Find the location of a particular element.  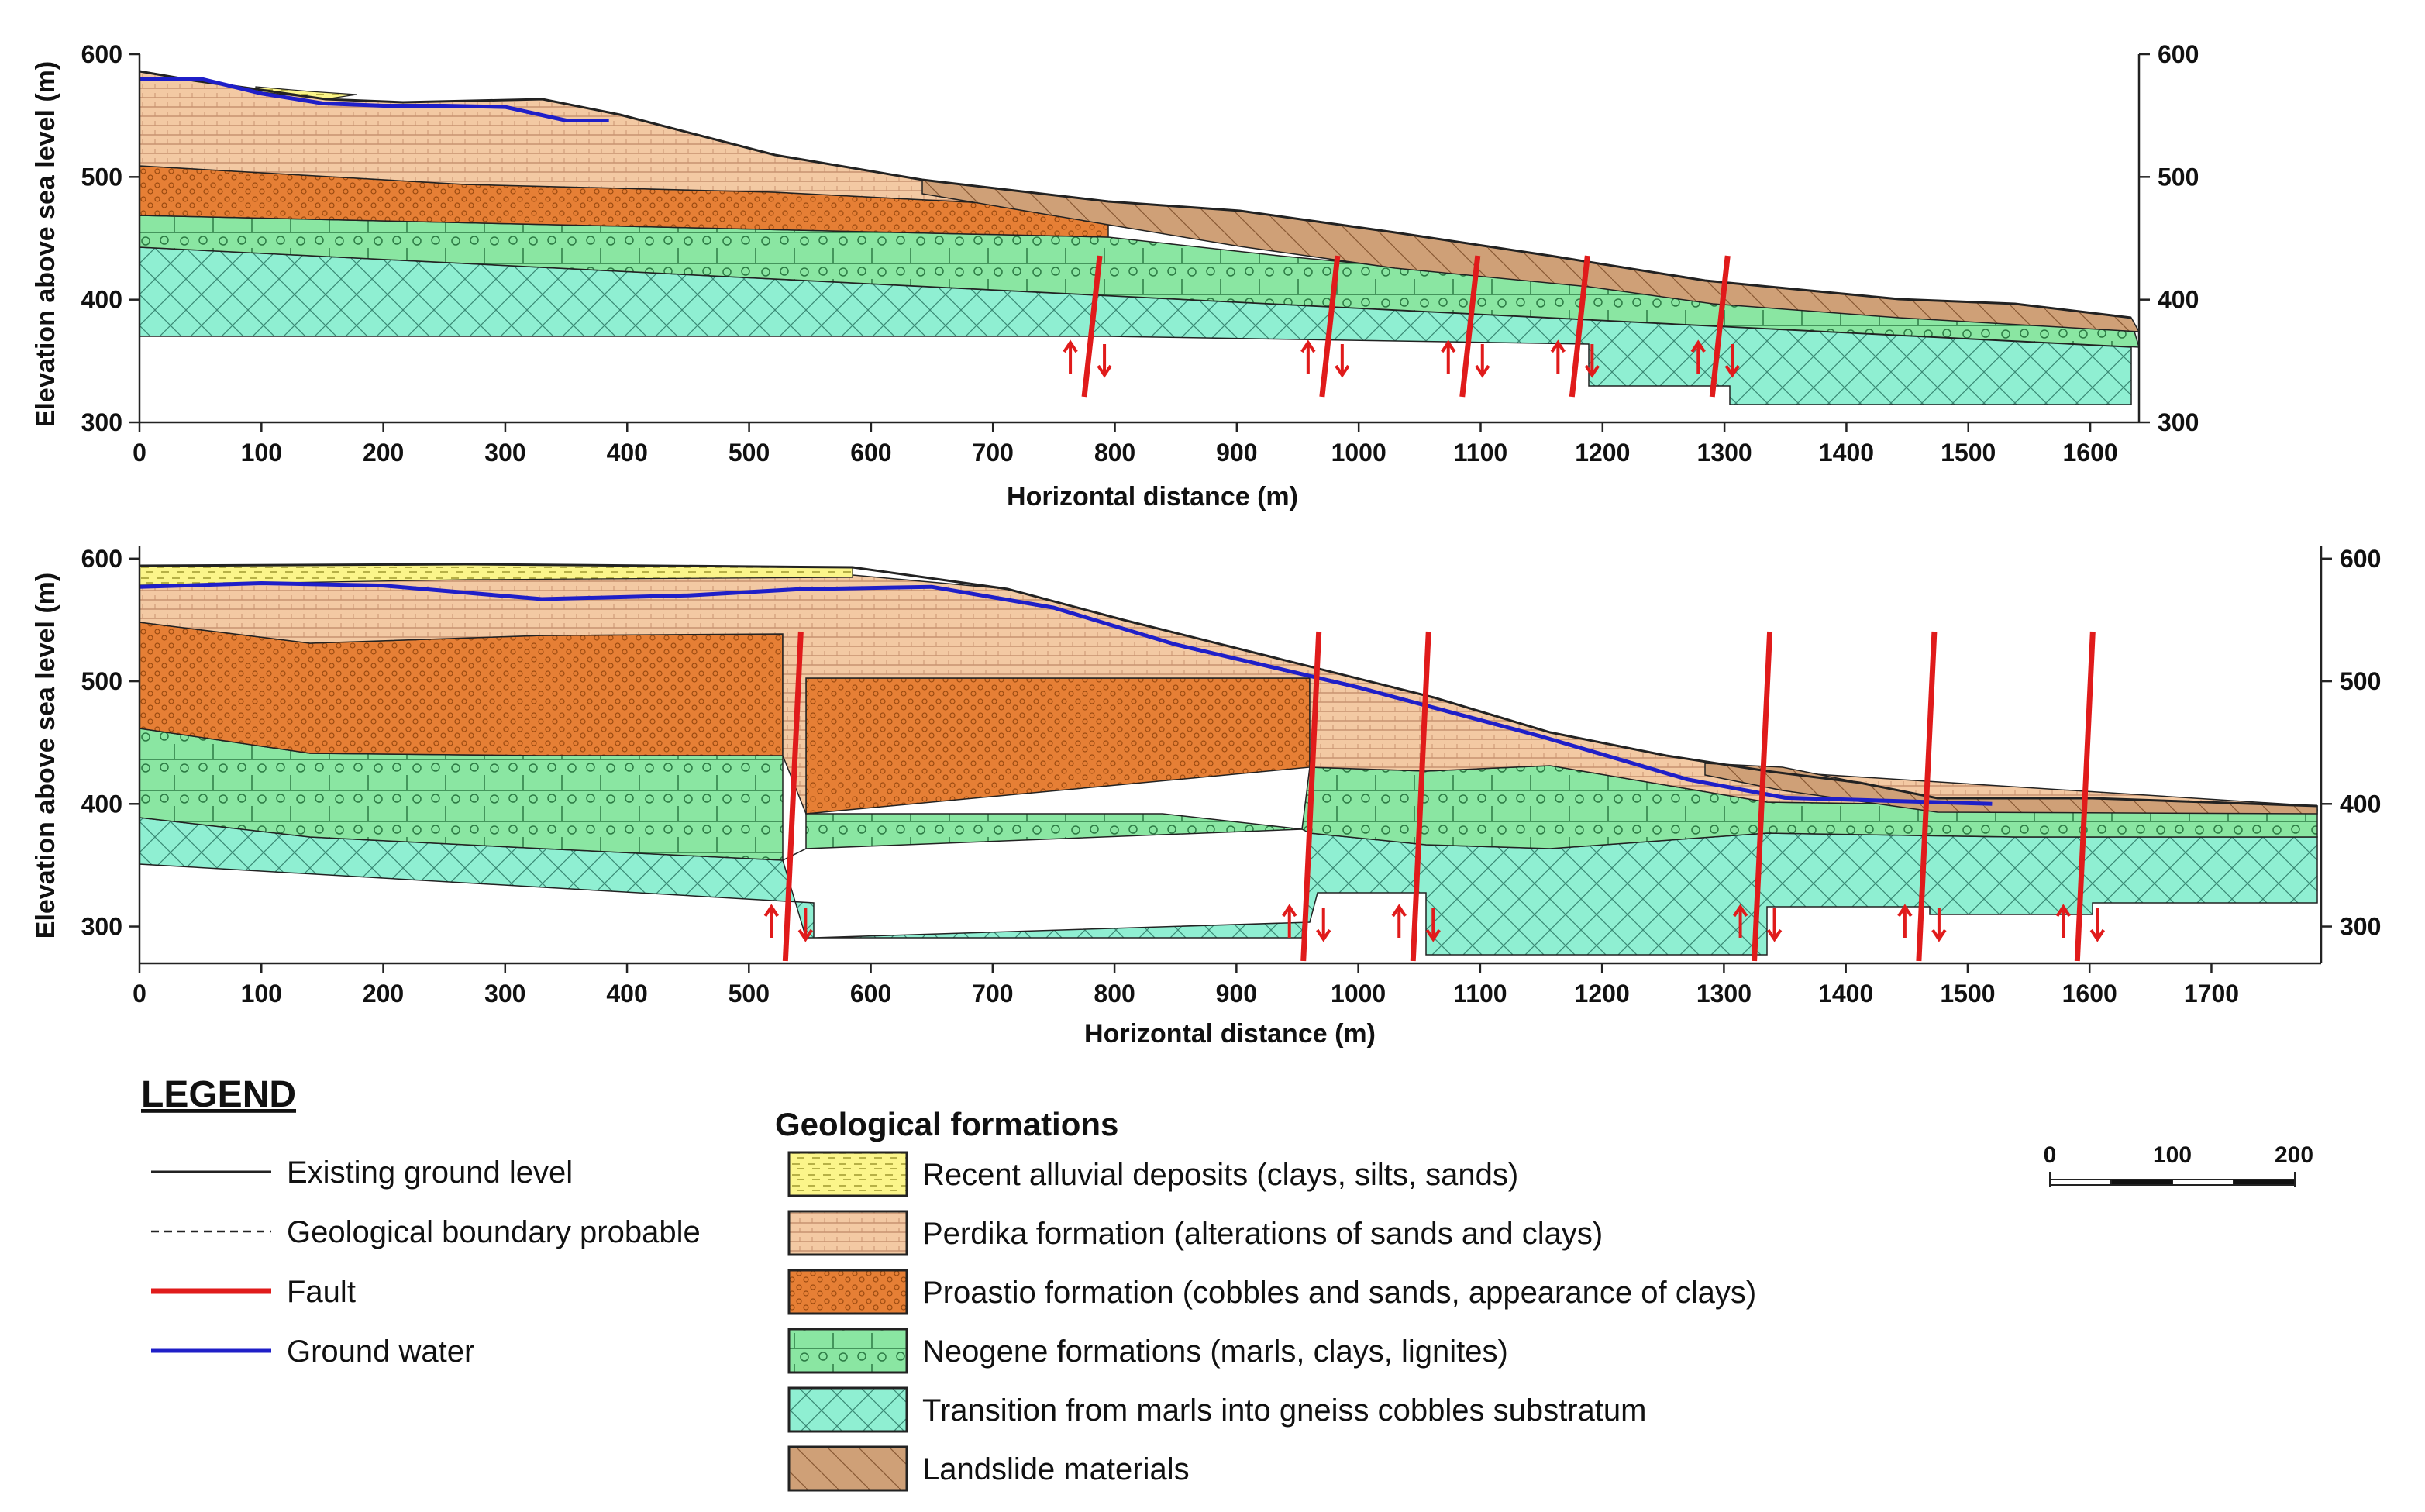

legend-line-boundary: Geological boundary probable is located at coordinates (426, 1232).